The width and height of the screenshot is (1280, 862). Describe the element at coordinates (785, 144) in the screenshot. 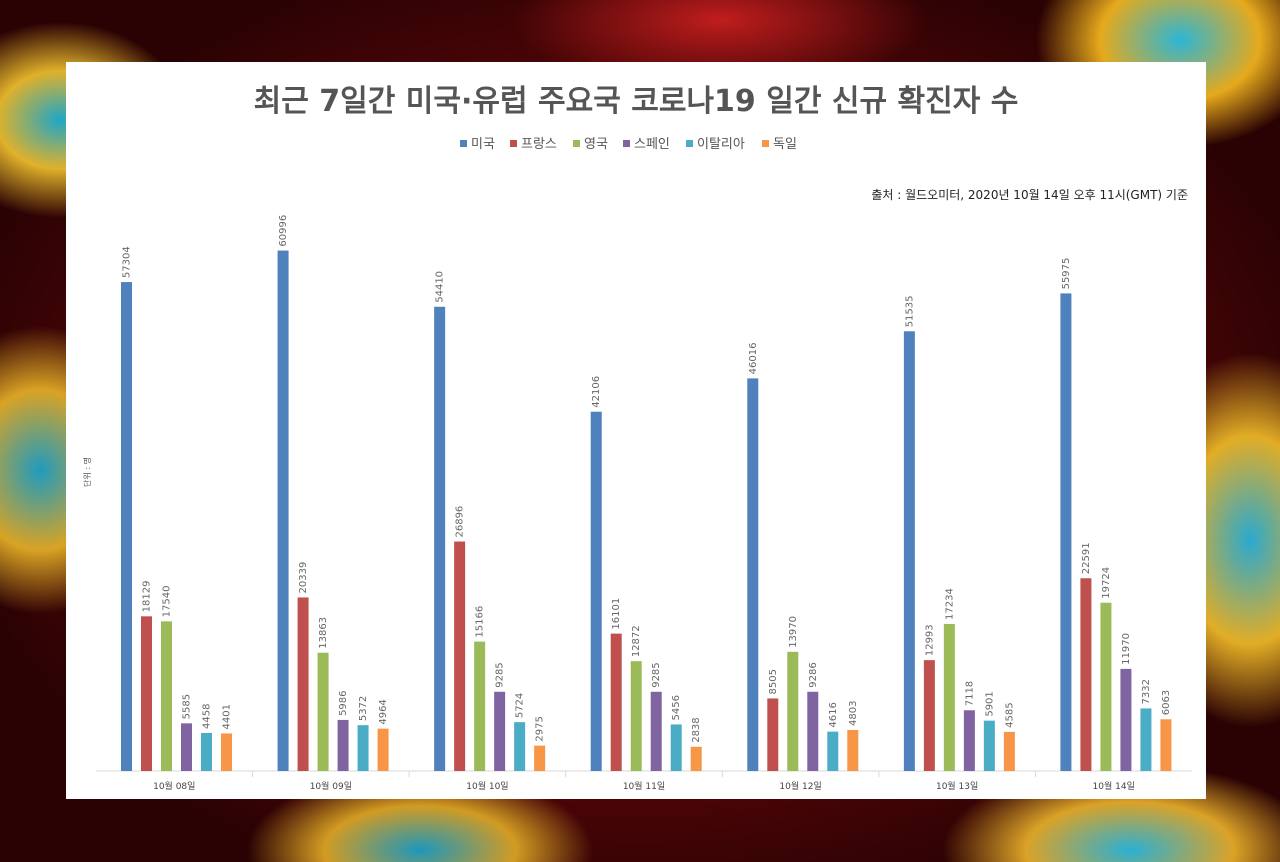

I see `legend-label: 독일` at that location.